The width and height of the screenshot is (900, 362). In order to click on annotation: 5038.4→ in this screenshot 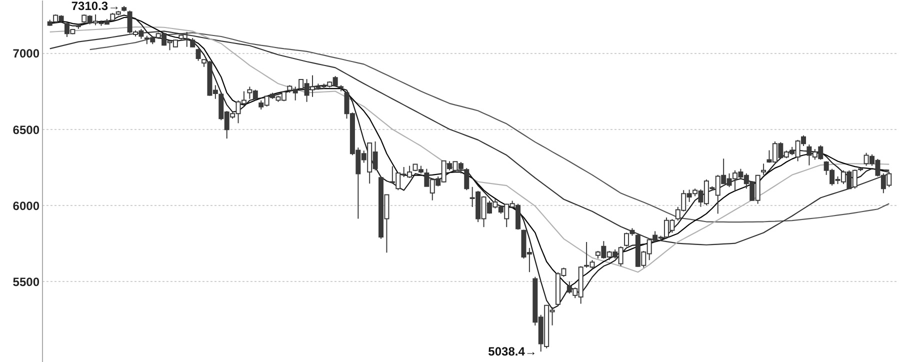, I will do `click(512, 351)`.